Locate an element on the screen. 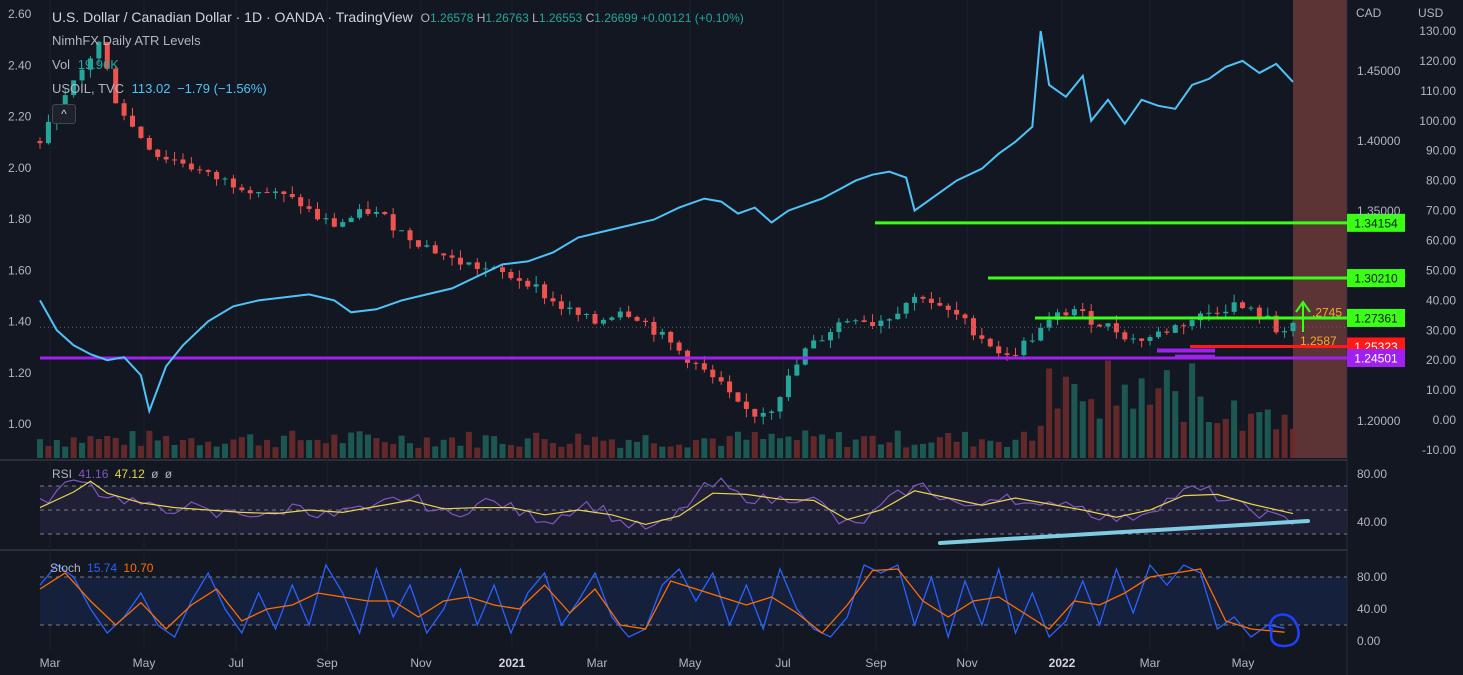 Image resolution: width=1463 pixels, height=675 pixels. x-axis-tick: Sep is located at coordinates (876, 663).